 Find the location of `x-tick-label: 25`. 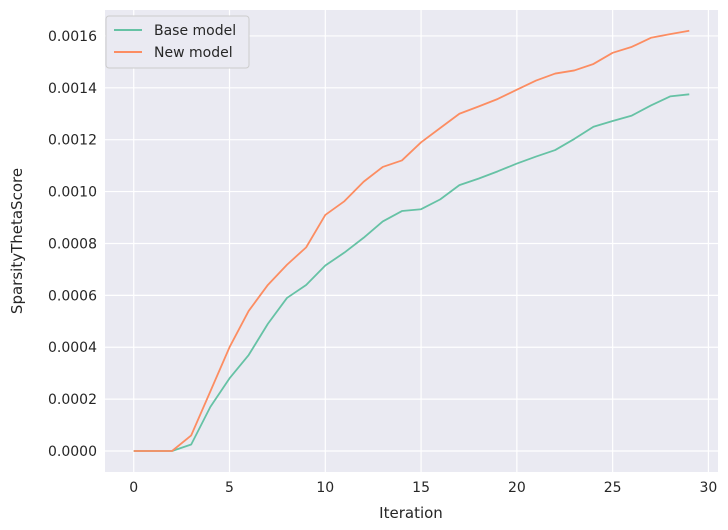

x-tick-label: 25 is located at coordinates (613, 488).